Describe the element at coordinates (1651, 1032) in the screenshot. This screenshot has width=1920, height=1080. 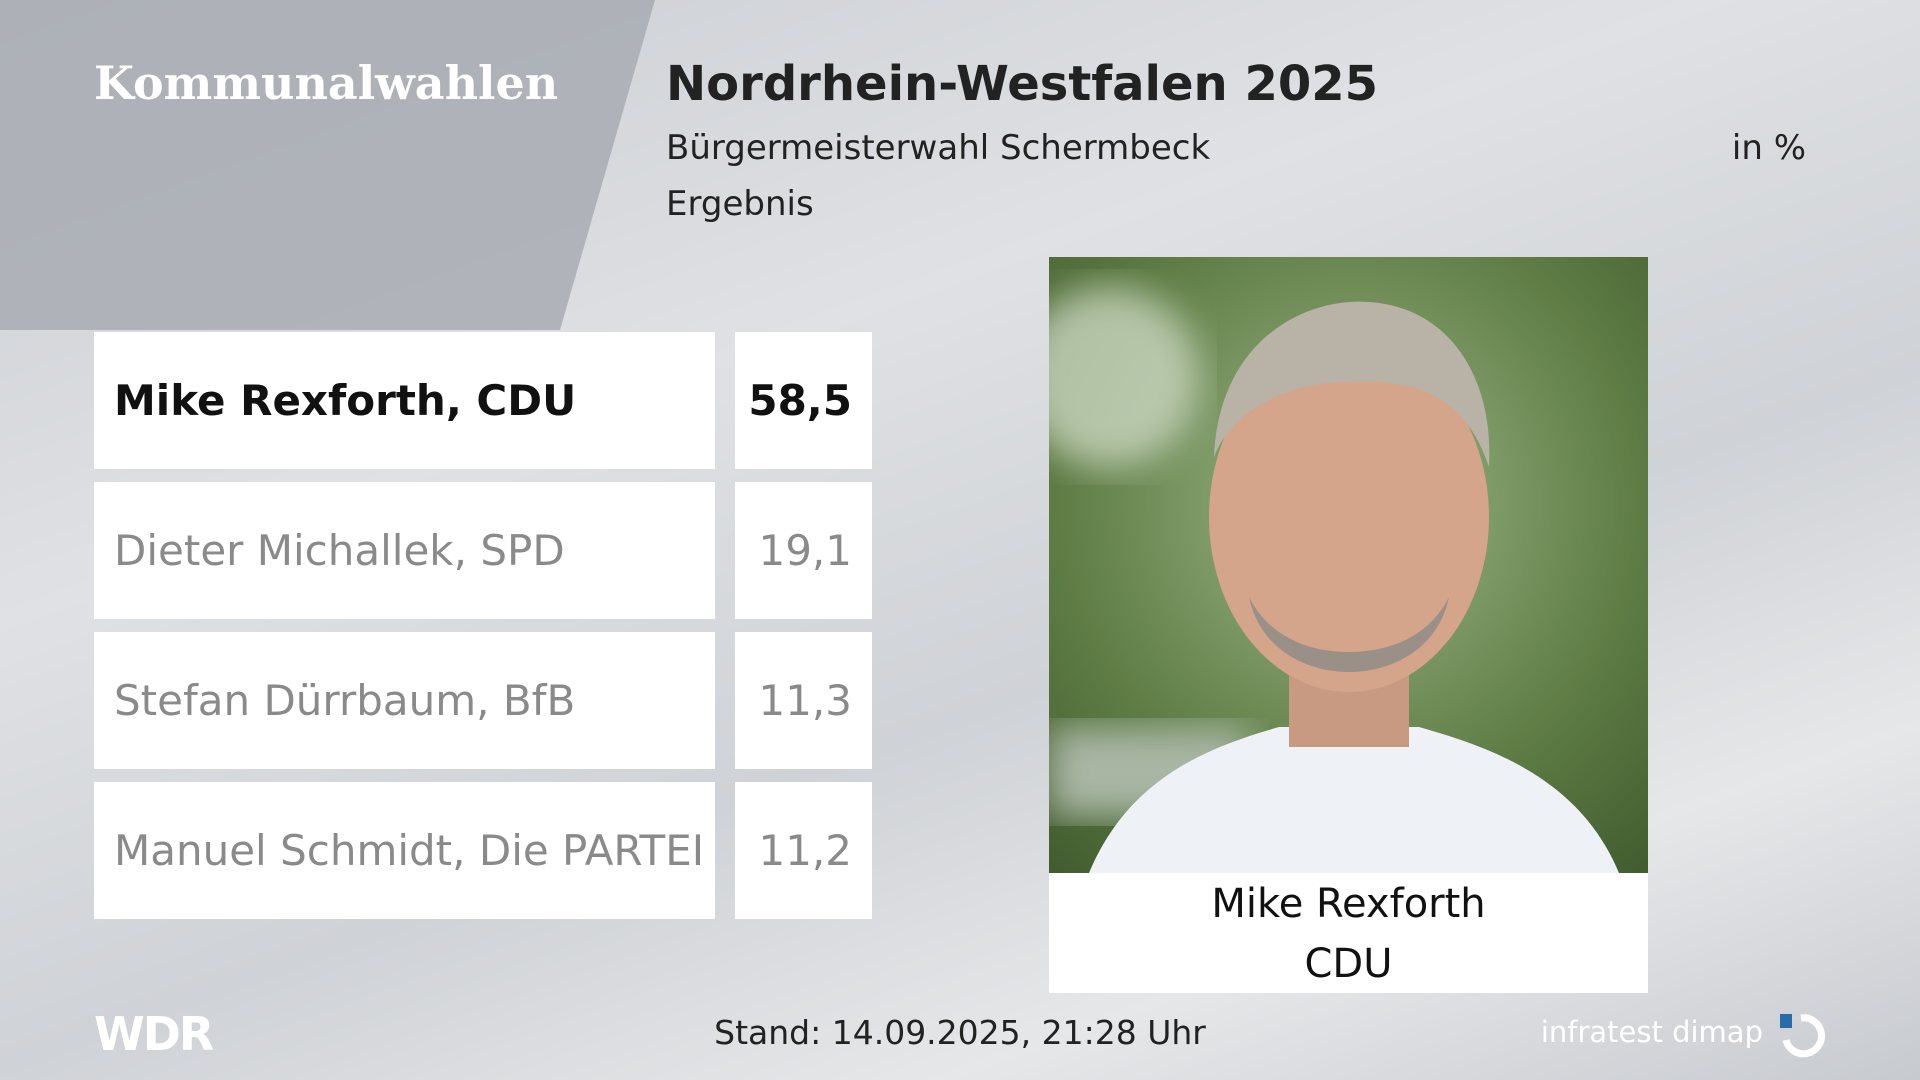
I see `source: infratest dimap` at that location.